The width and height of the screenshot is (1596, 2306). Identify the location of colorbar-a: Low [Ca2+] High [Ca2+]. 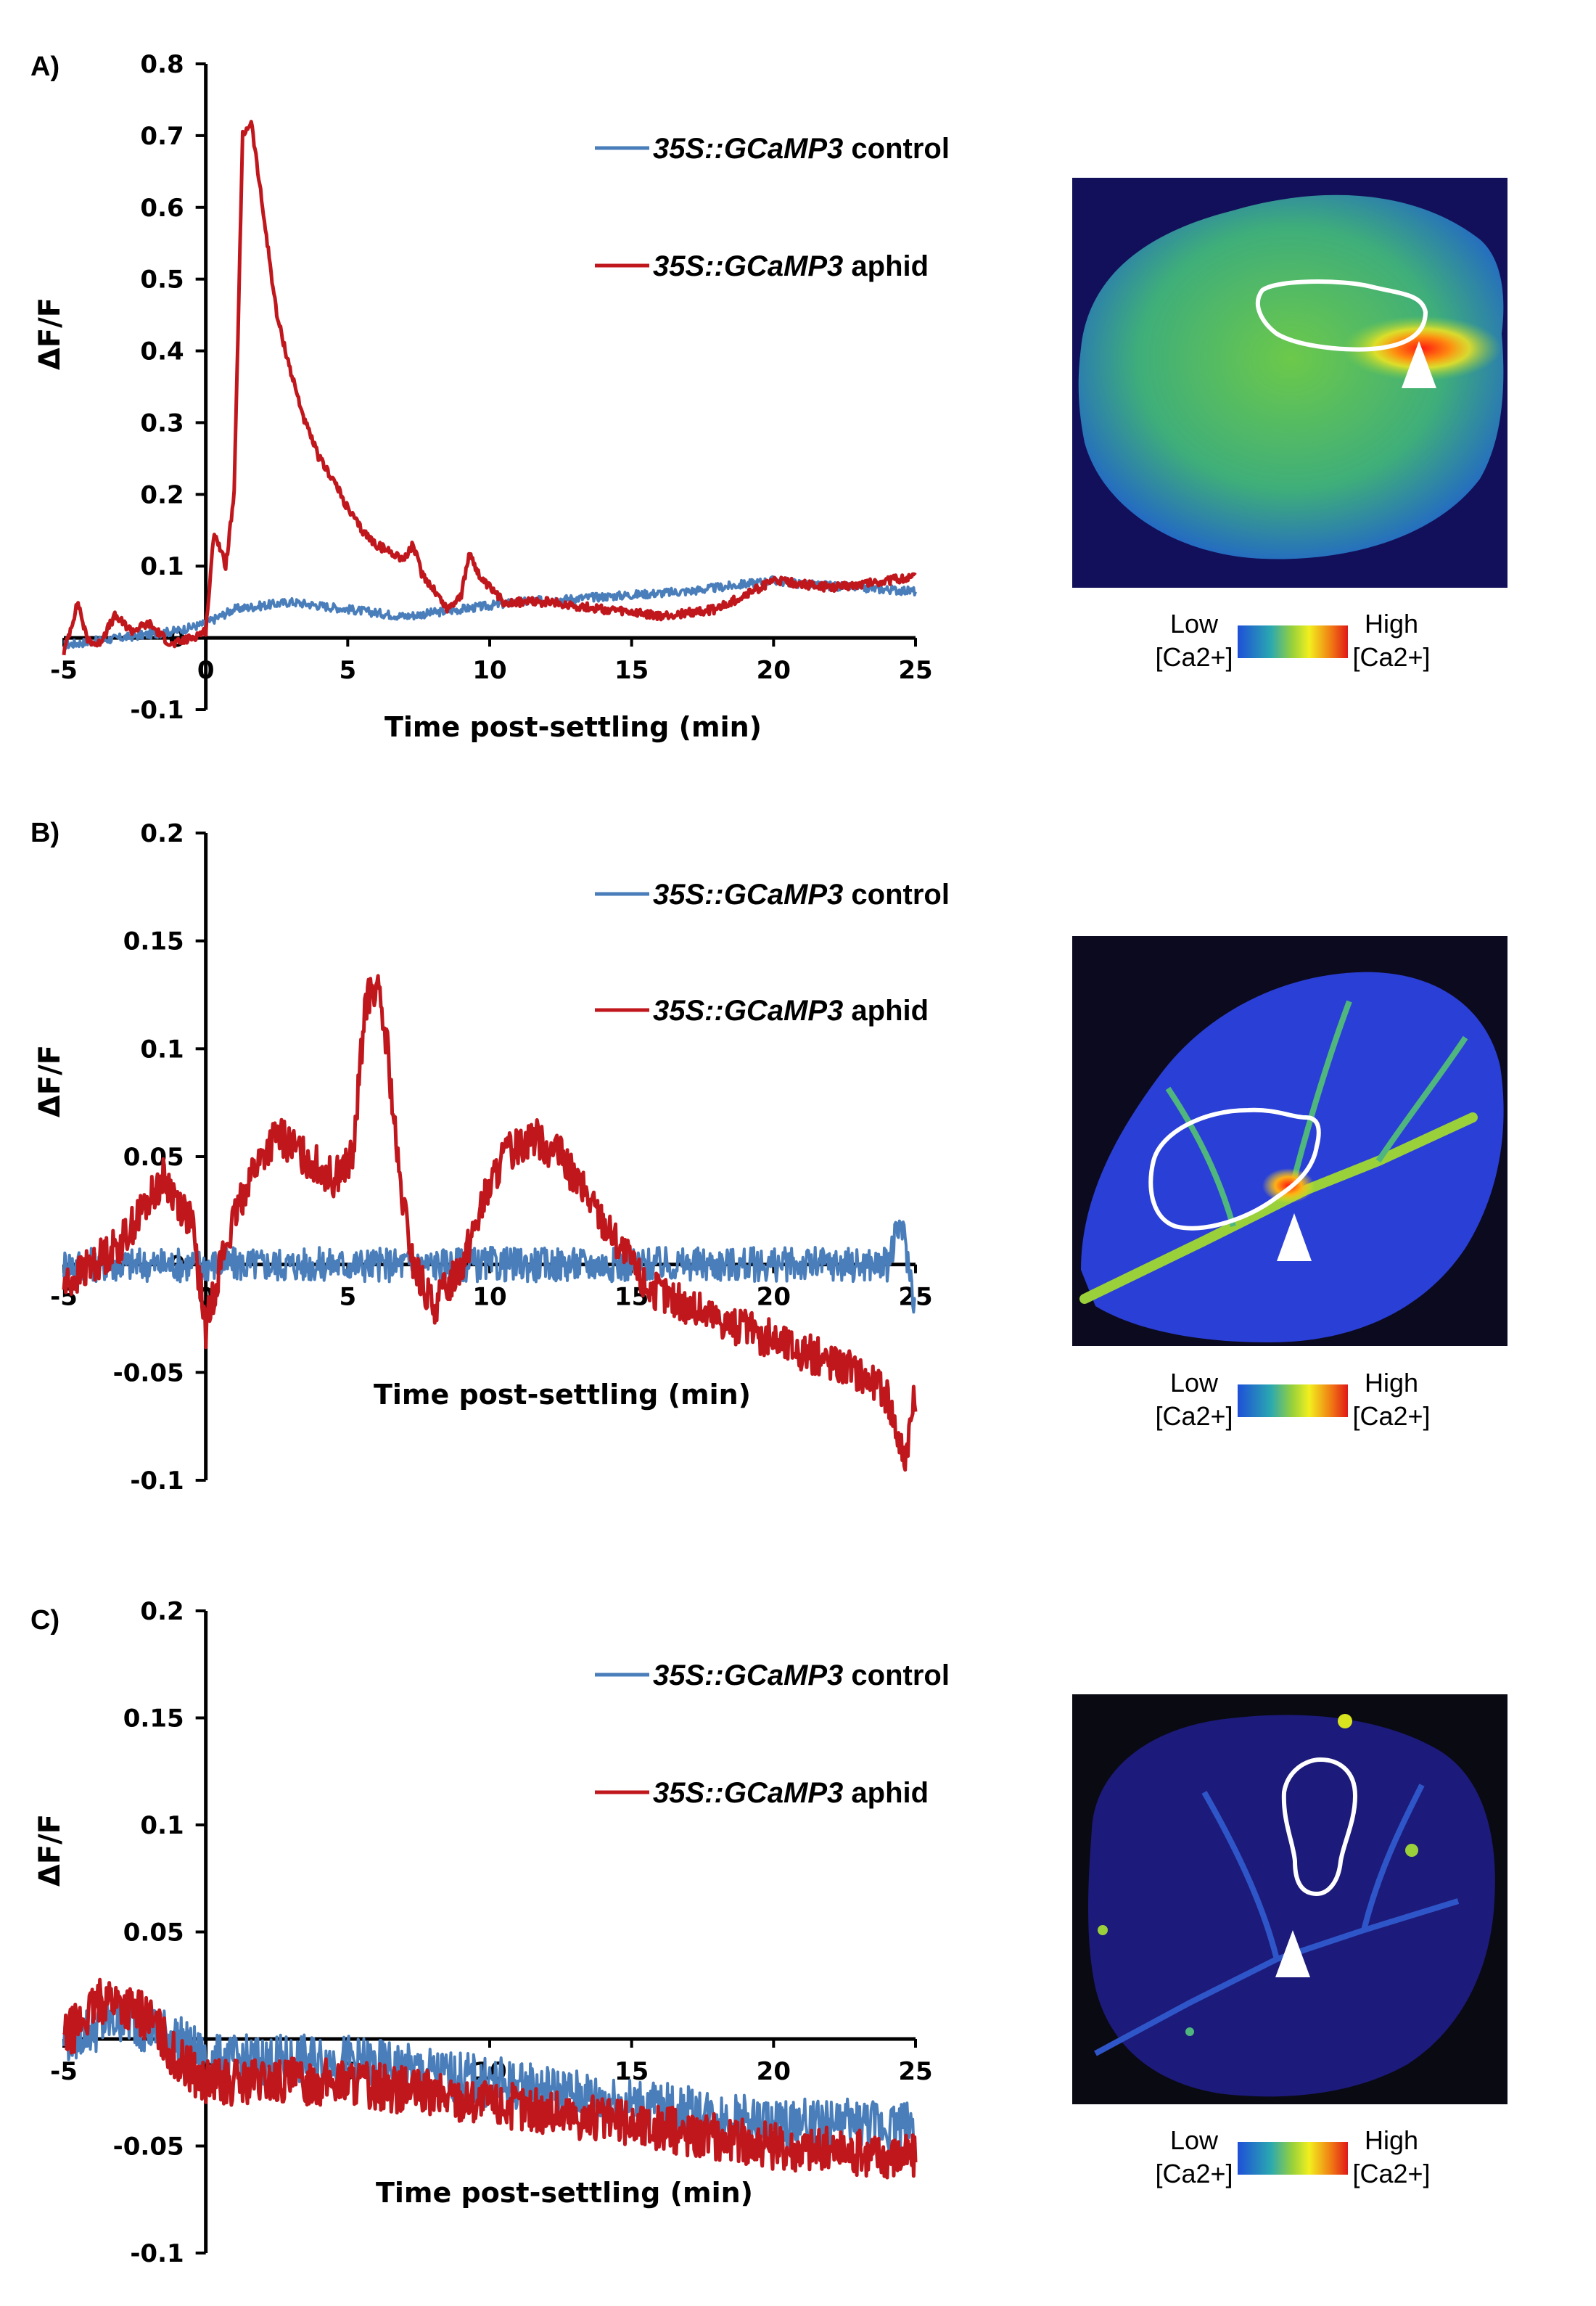
(1292, 640).